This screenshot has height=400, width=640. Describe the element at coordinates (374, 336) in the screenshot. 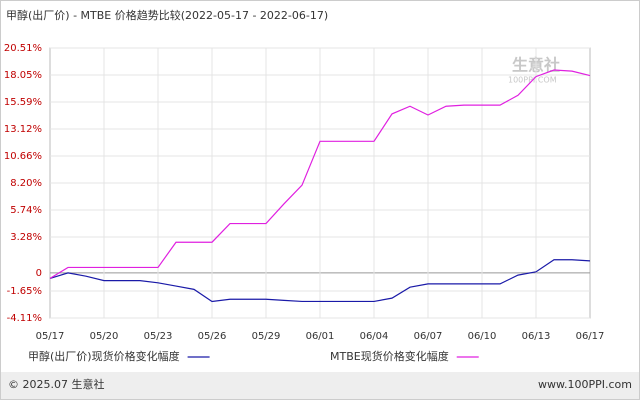

I see `x-tick-label: 06/04` at that location.